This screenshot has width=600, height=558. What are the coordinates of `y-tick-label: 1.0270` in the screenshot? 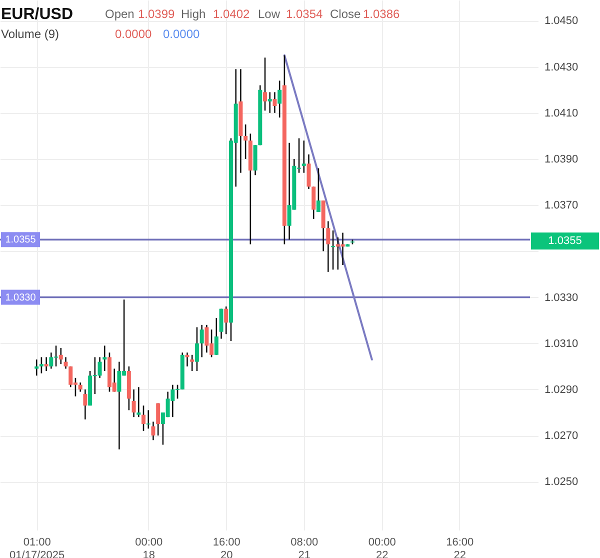 It's located at (561, 436).